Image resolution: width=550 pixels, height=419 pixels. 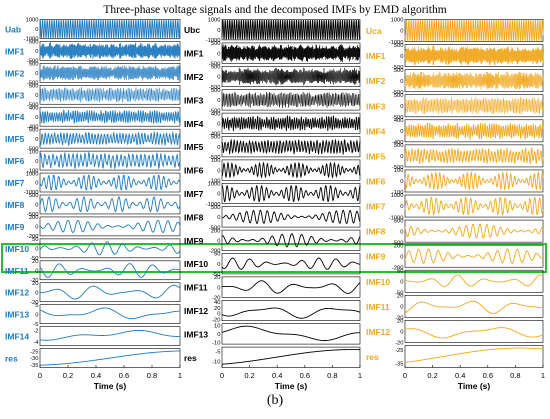 What do you see at coordinates (217, 303) in the screenshot?
I see `y-tick-label: 40` at bounding box center [217, 303].